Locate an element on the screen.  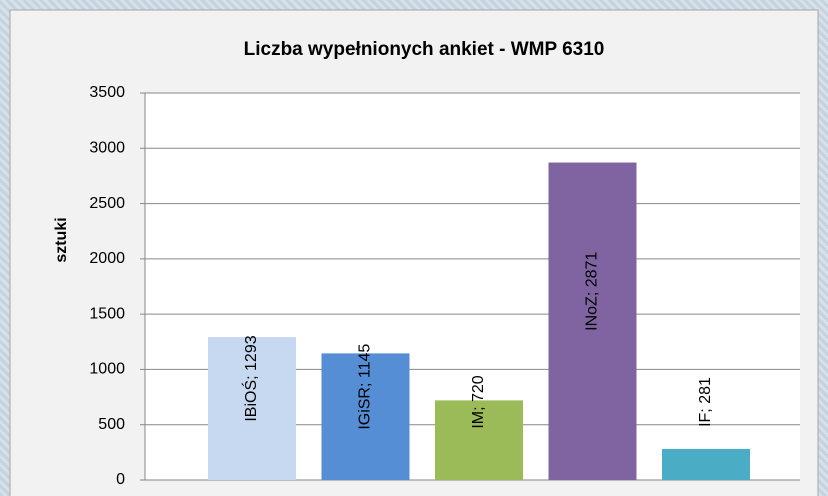
data-label: INoZ; 2871 is located at coordinates (592, 291).